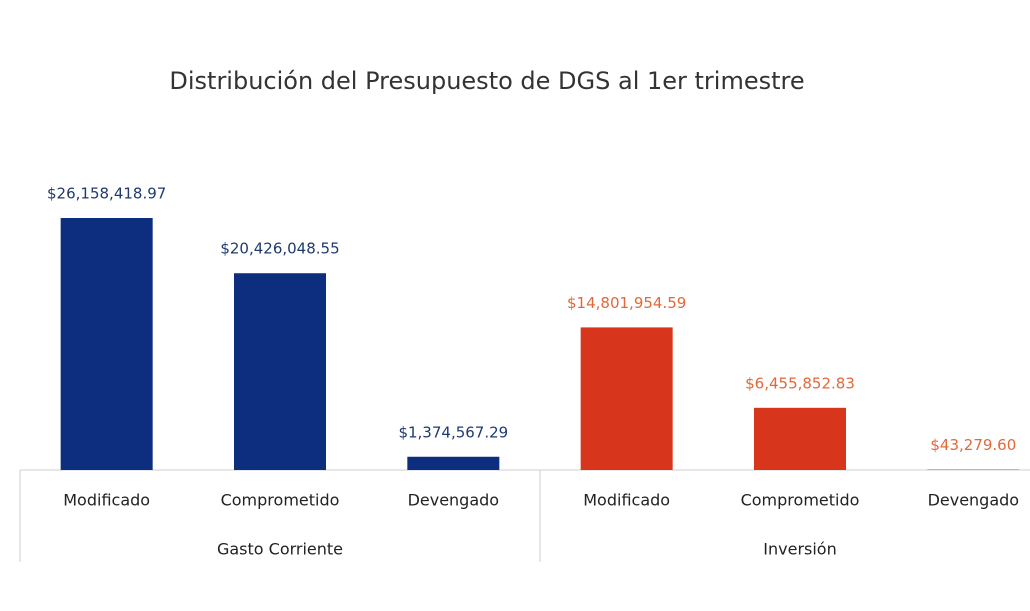 This screenshot has height=611, width=1030. I want to click on data-label: $1,374,567.29, so click(453, 432).